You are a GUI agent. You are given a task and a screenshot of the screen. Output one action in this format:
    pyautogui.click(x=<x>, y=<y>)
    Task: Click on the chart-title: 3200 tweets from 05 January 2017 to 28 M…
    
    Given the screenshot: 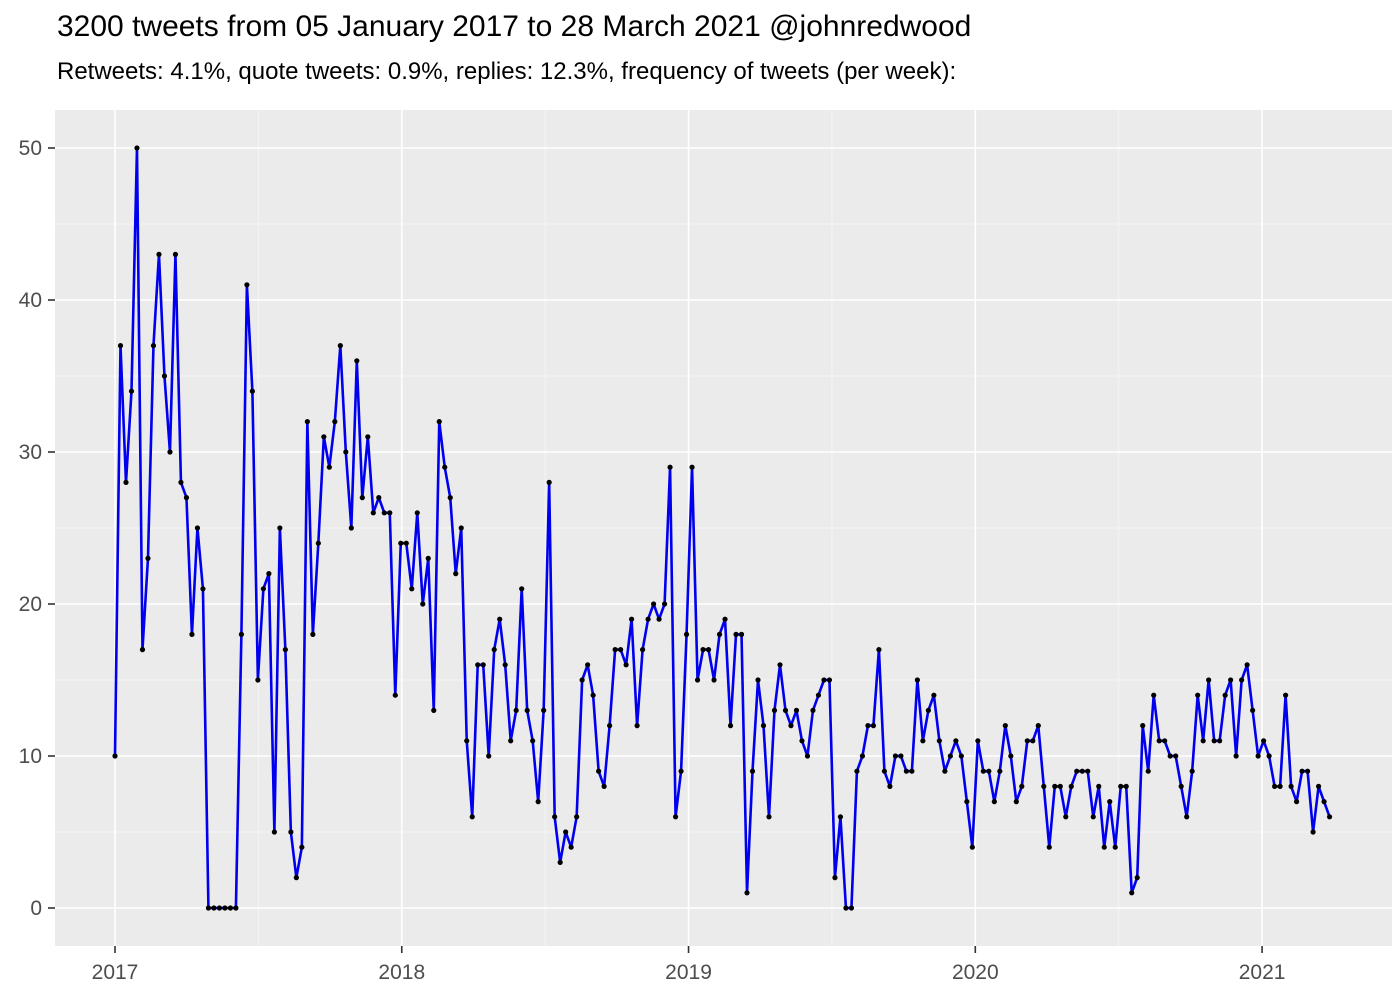 What is the action you would take?
    pyautogui.click(x=514, y=26)
    